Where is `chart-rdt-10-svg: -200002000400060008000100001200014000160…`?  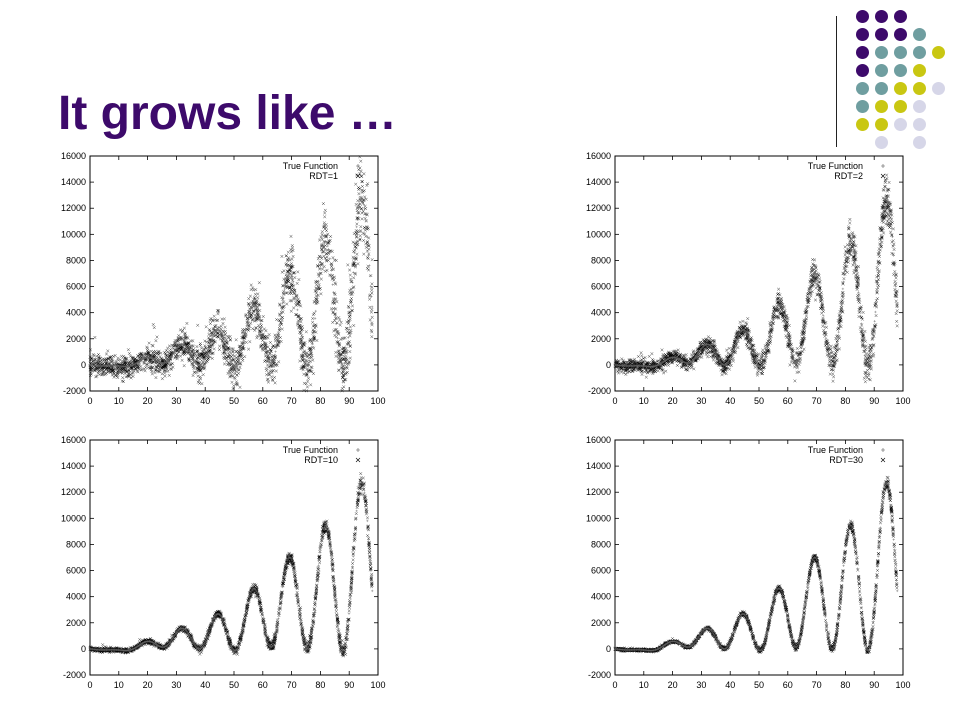
chart-rdt-10-svg: -200002000400060008000100001200014000160… is located at coordinates (223, 562).